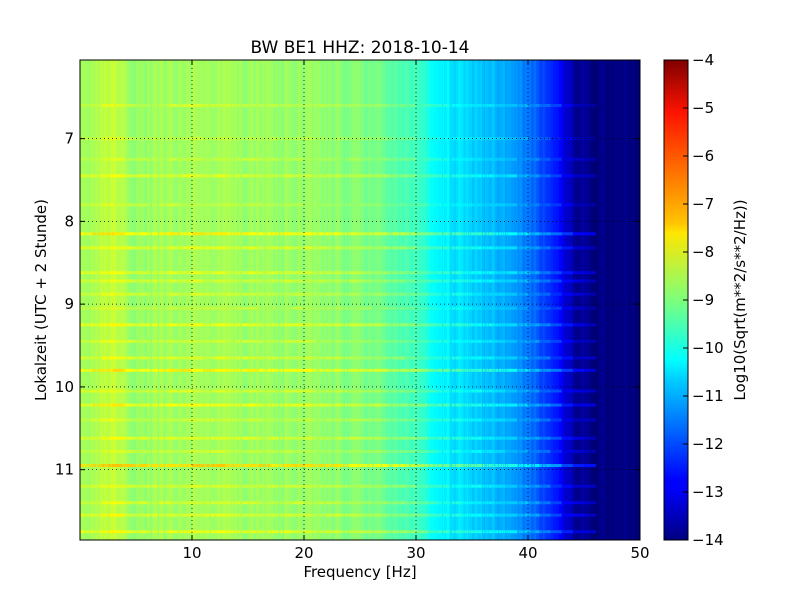  What do you see at coordinates (359, 572) in the screenshot?
I see `x-axis-label: Frequency [Hz]` at bounding box center [359, 572].